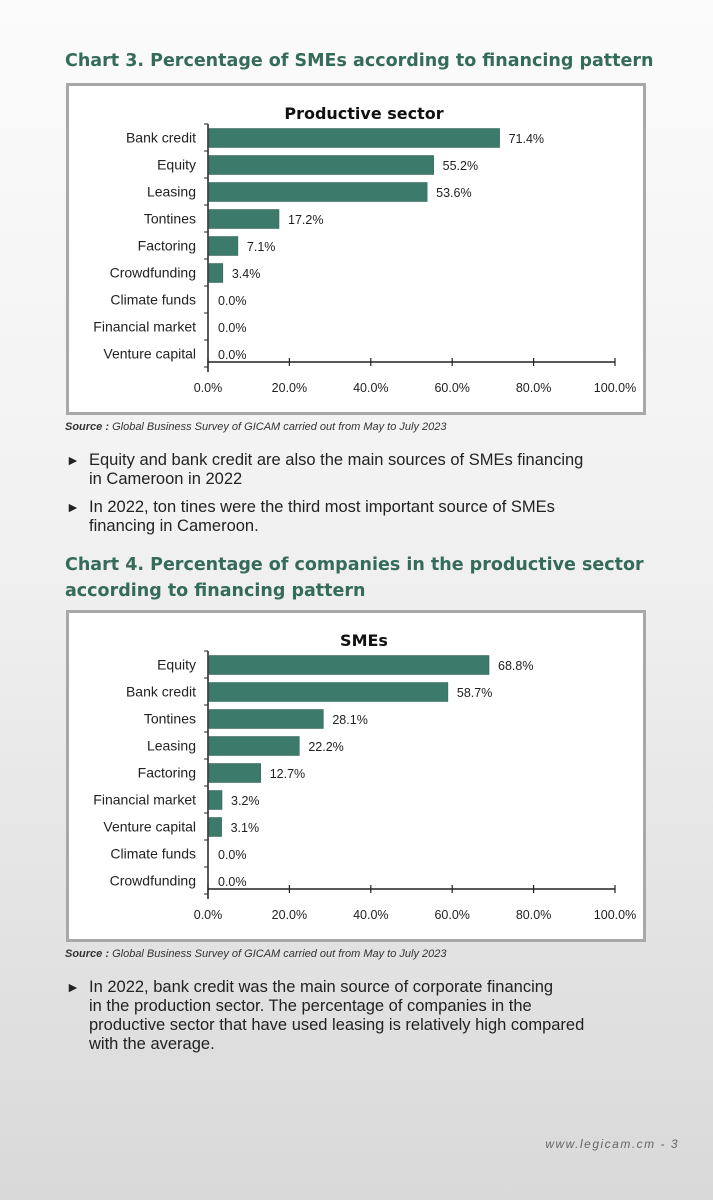  I want to click on chart3-data-label: 17.2%, so click(305, 220).